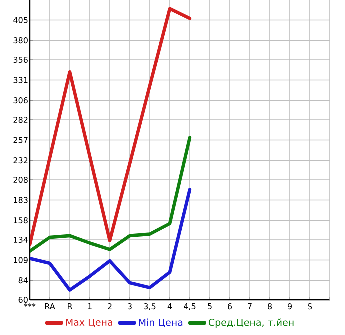  Describe the element at coordinates (21, 200) in the screenshot. I see `y-tick-label: 183` at that location.